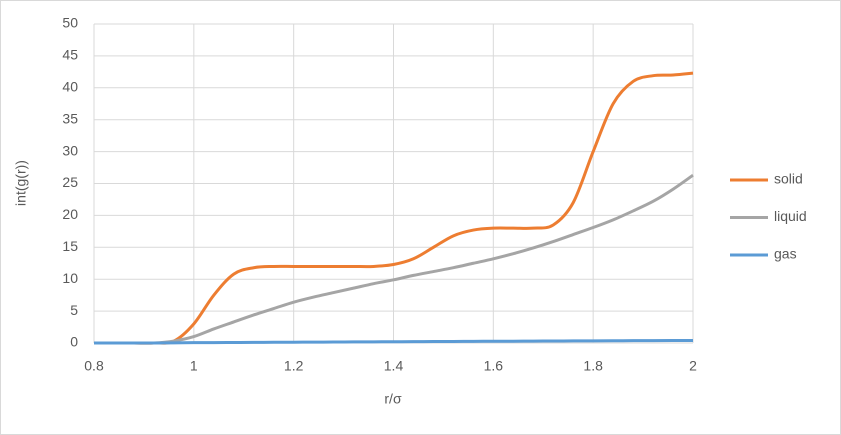 This screenshot has width=841, height=435. Describe the element at coordinates (194, 366) in the screenshot. I see `x-tick-label: 1` at that location.